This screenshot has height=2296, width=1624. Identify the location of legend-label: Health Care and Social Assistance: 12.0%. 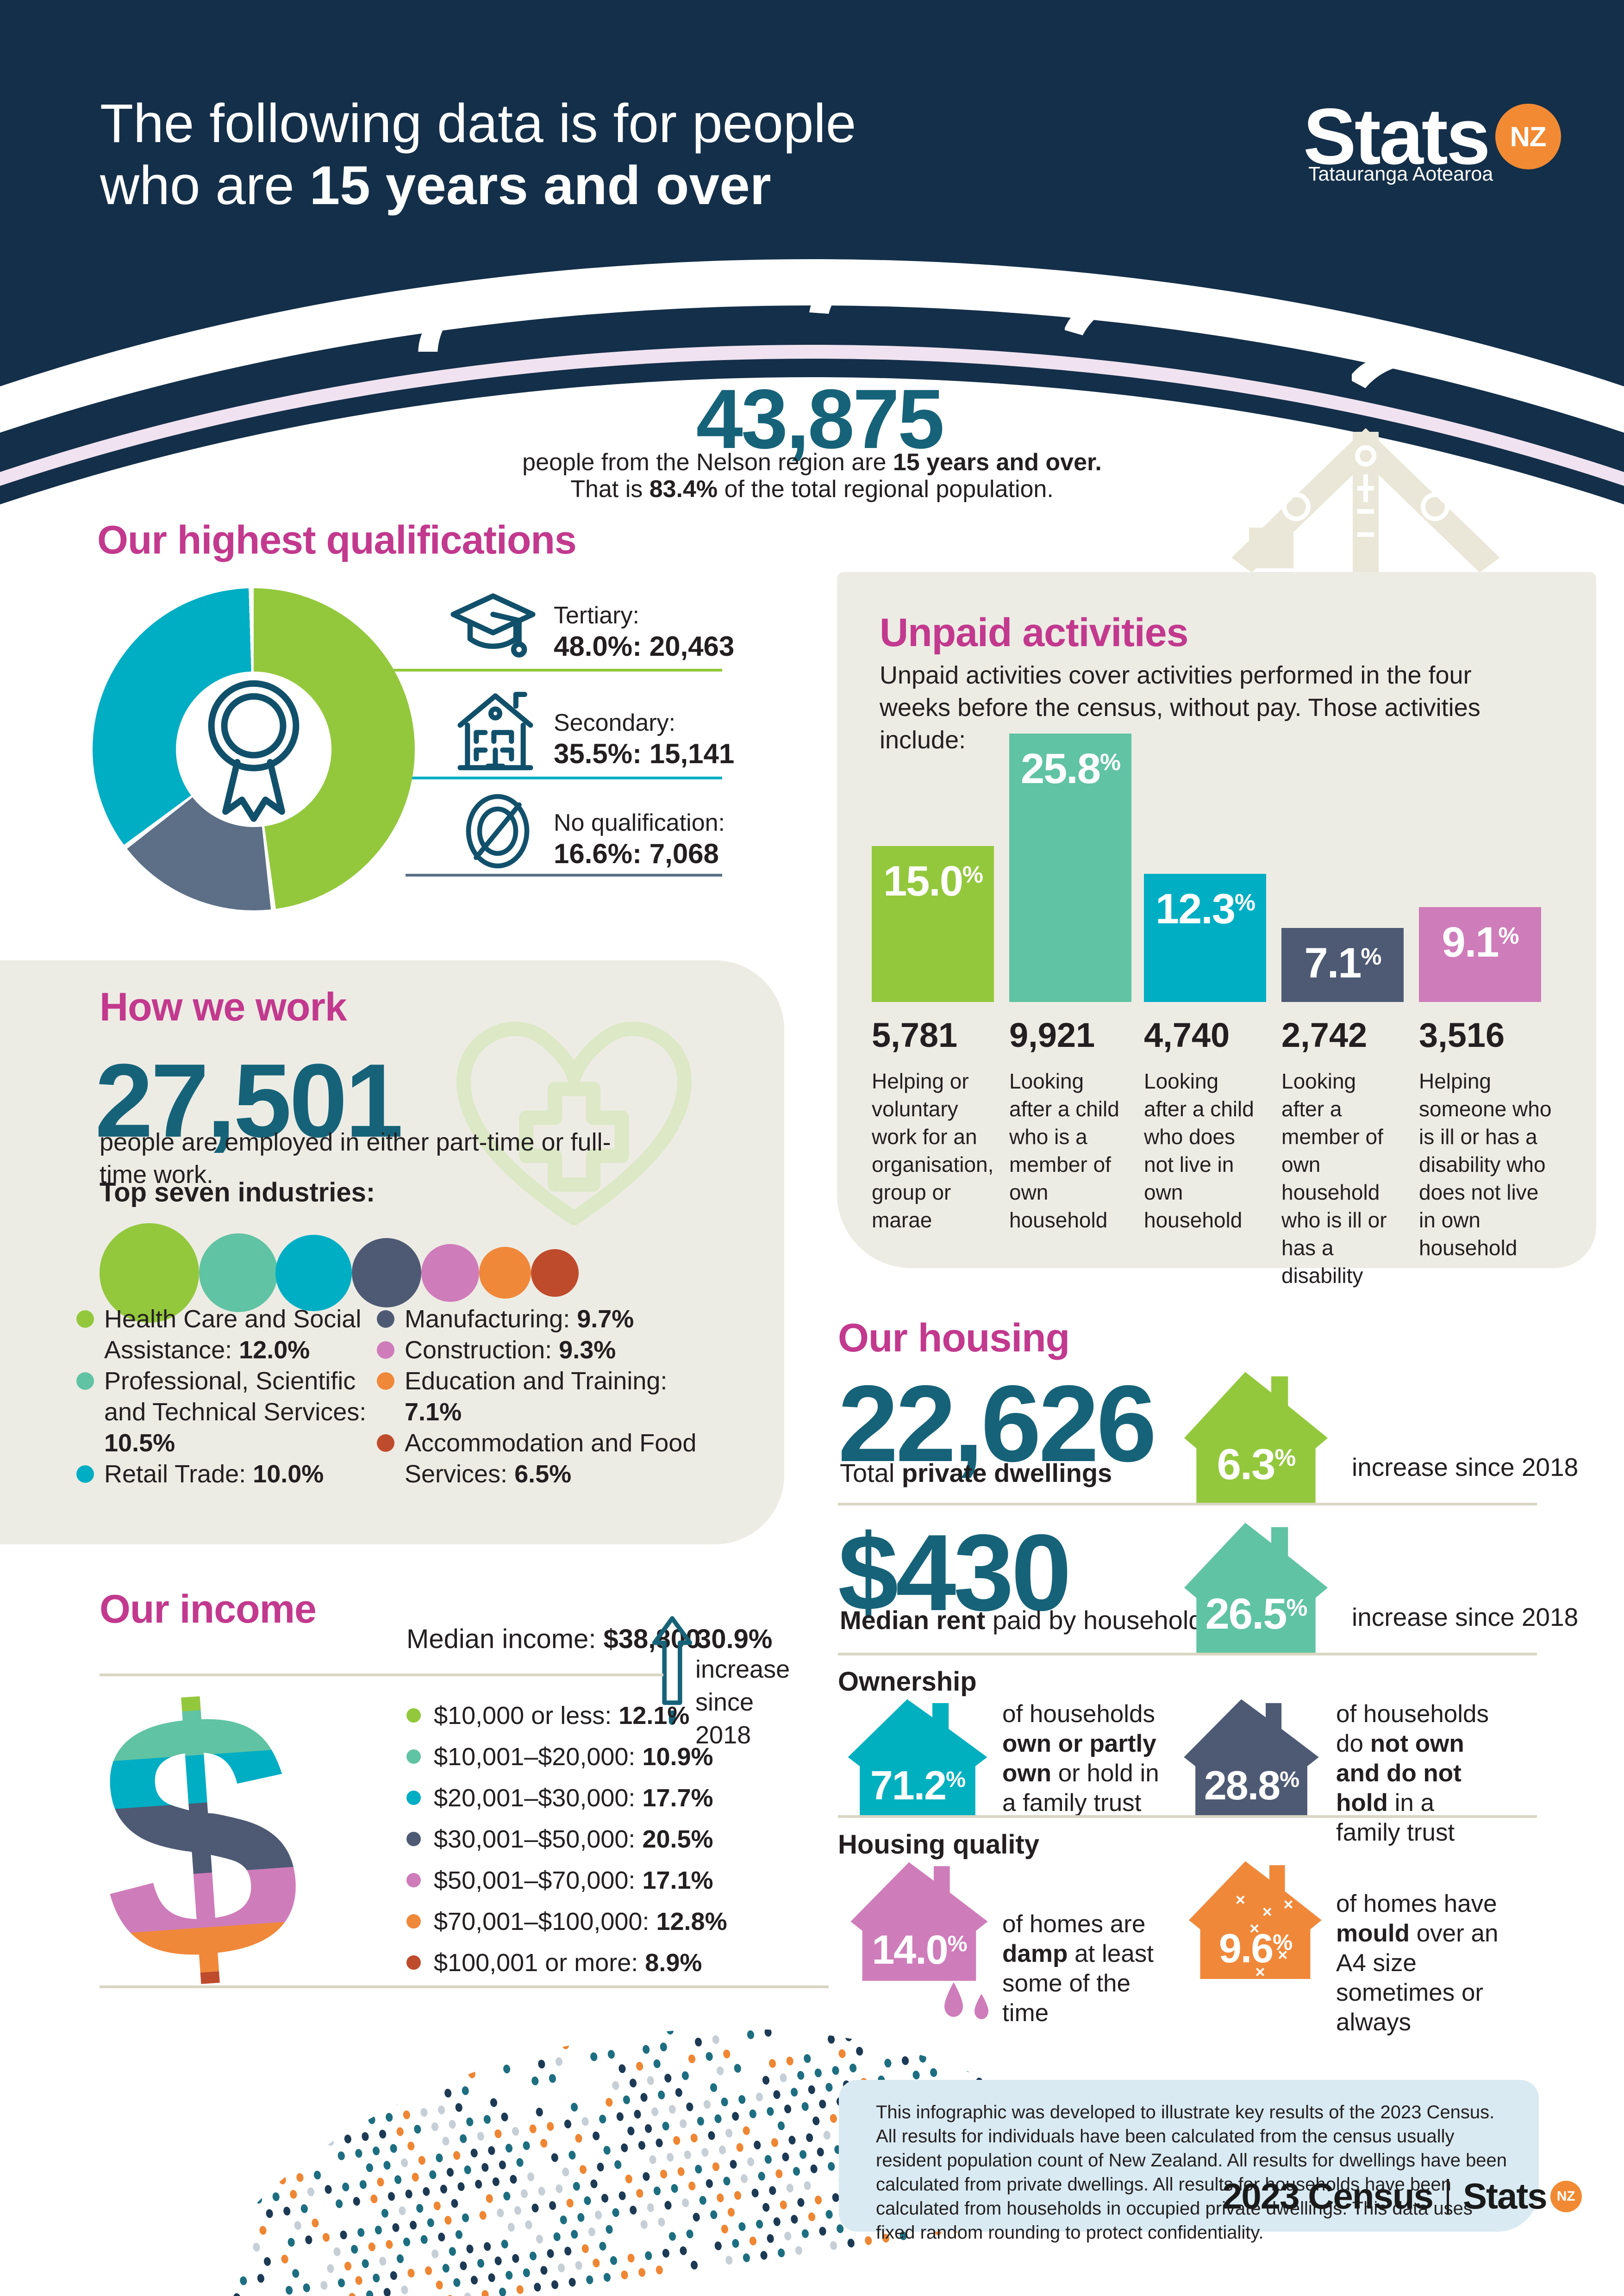
(233, 1334).